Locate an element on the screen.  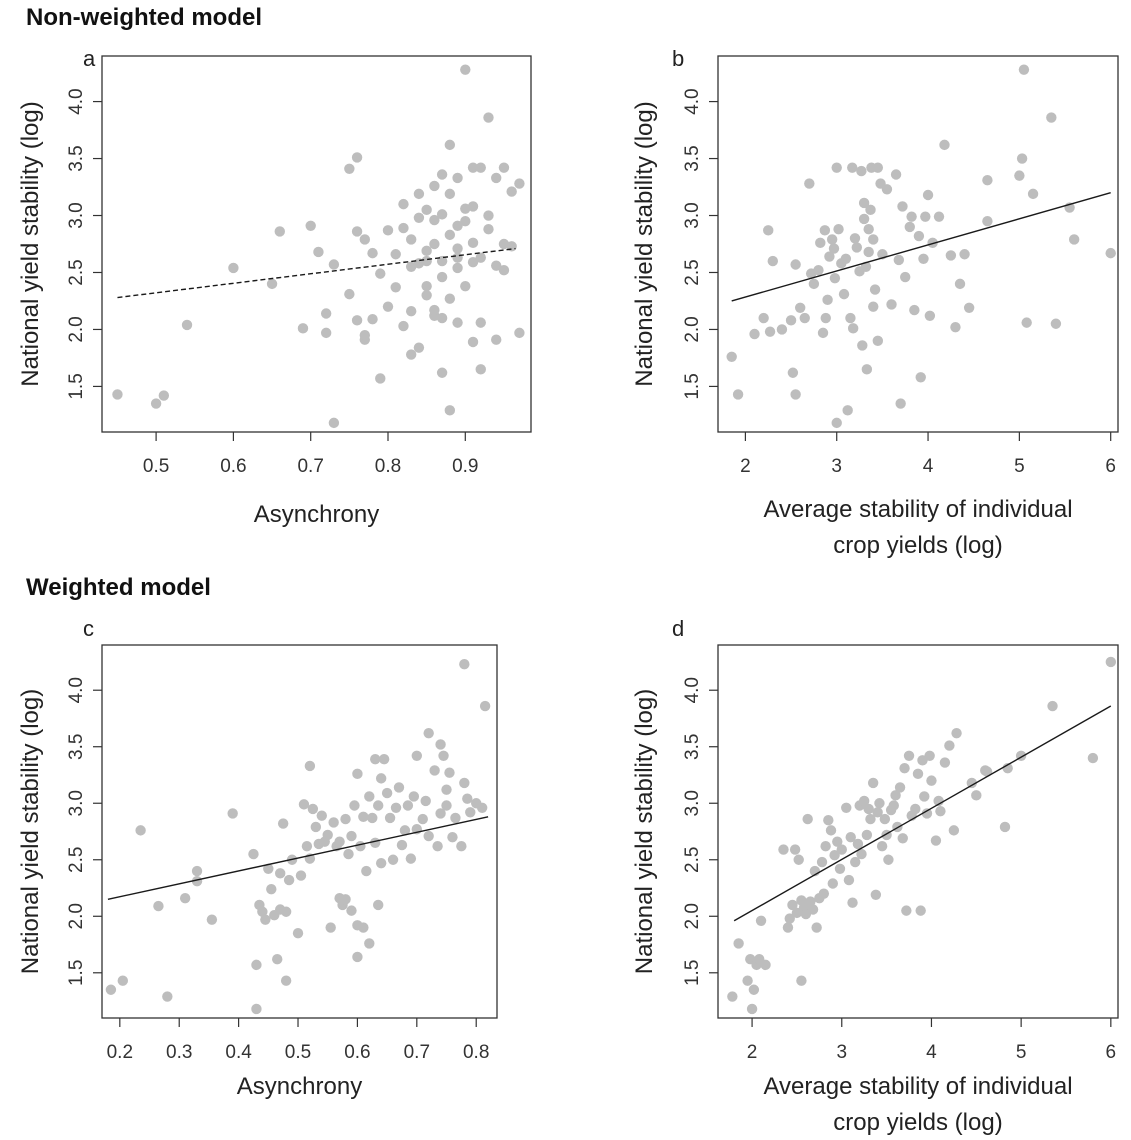
x-tick-label: 0.9 is located at coordinates (465, 466).